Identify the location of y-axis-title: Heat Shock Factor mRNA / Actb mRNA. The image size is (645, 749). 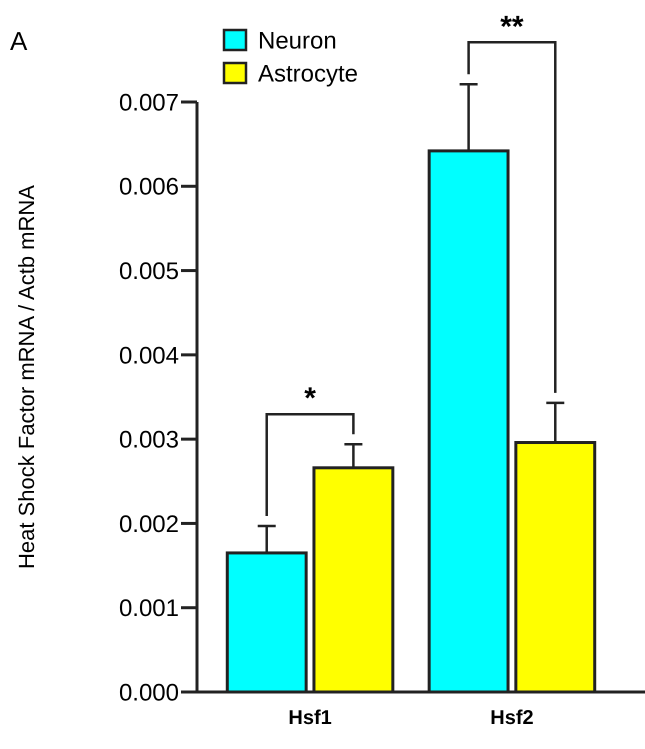
(26, 376).